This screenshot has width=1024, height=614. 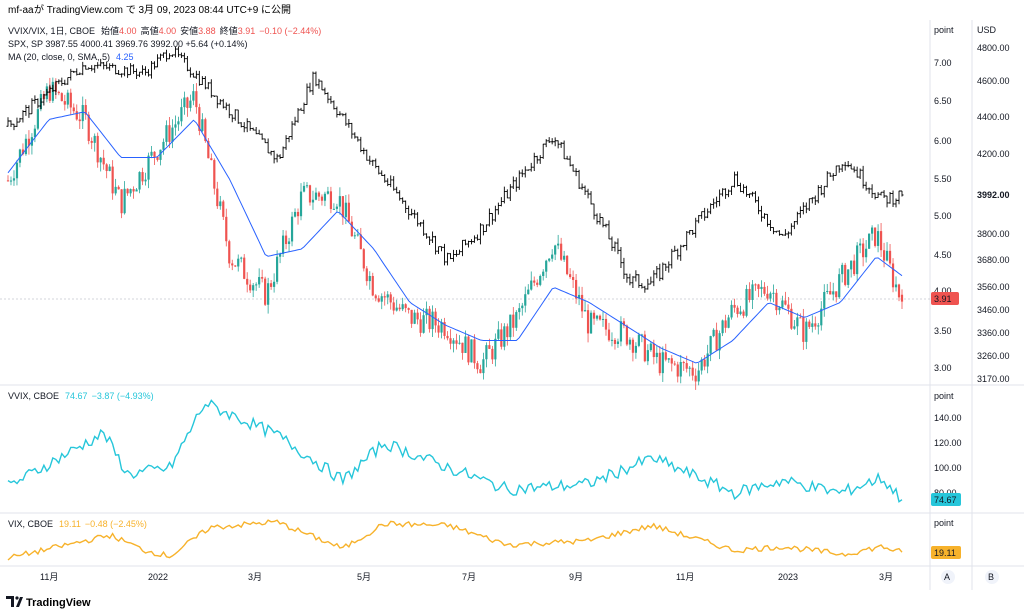 What do you see at coordinates (10, 601) in the screenshot?
I see `tradingview-logo-icon` at bounding box center [10, 601].